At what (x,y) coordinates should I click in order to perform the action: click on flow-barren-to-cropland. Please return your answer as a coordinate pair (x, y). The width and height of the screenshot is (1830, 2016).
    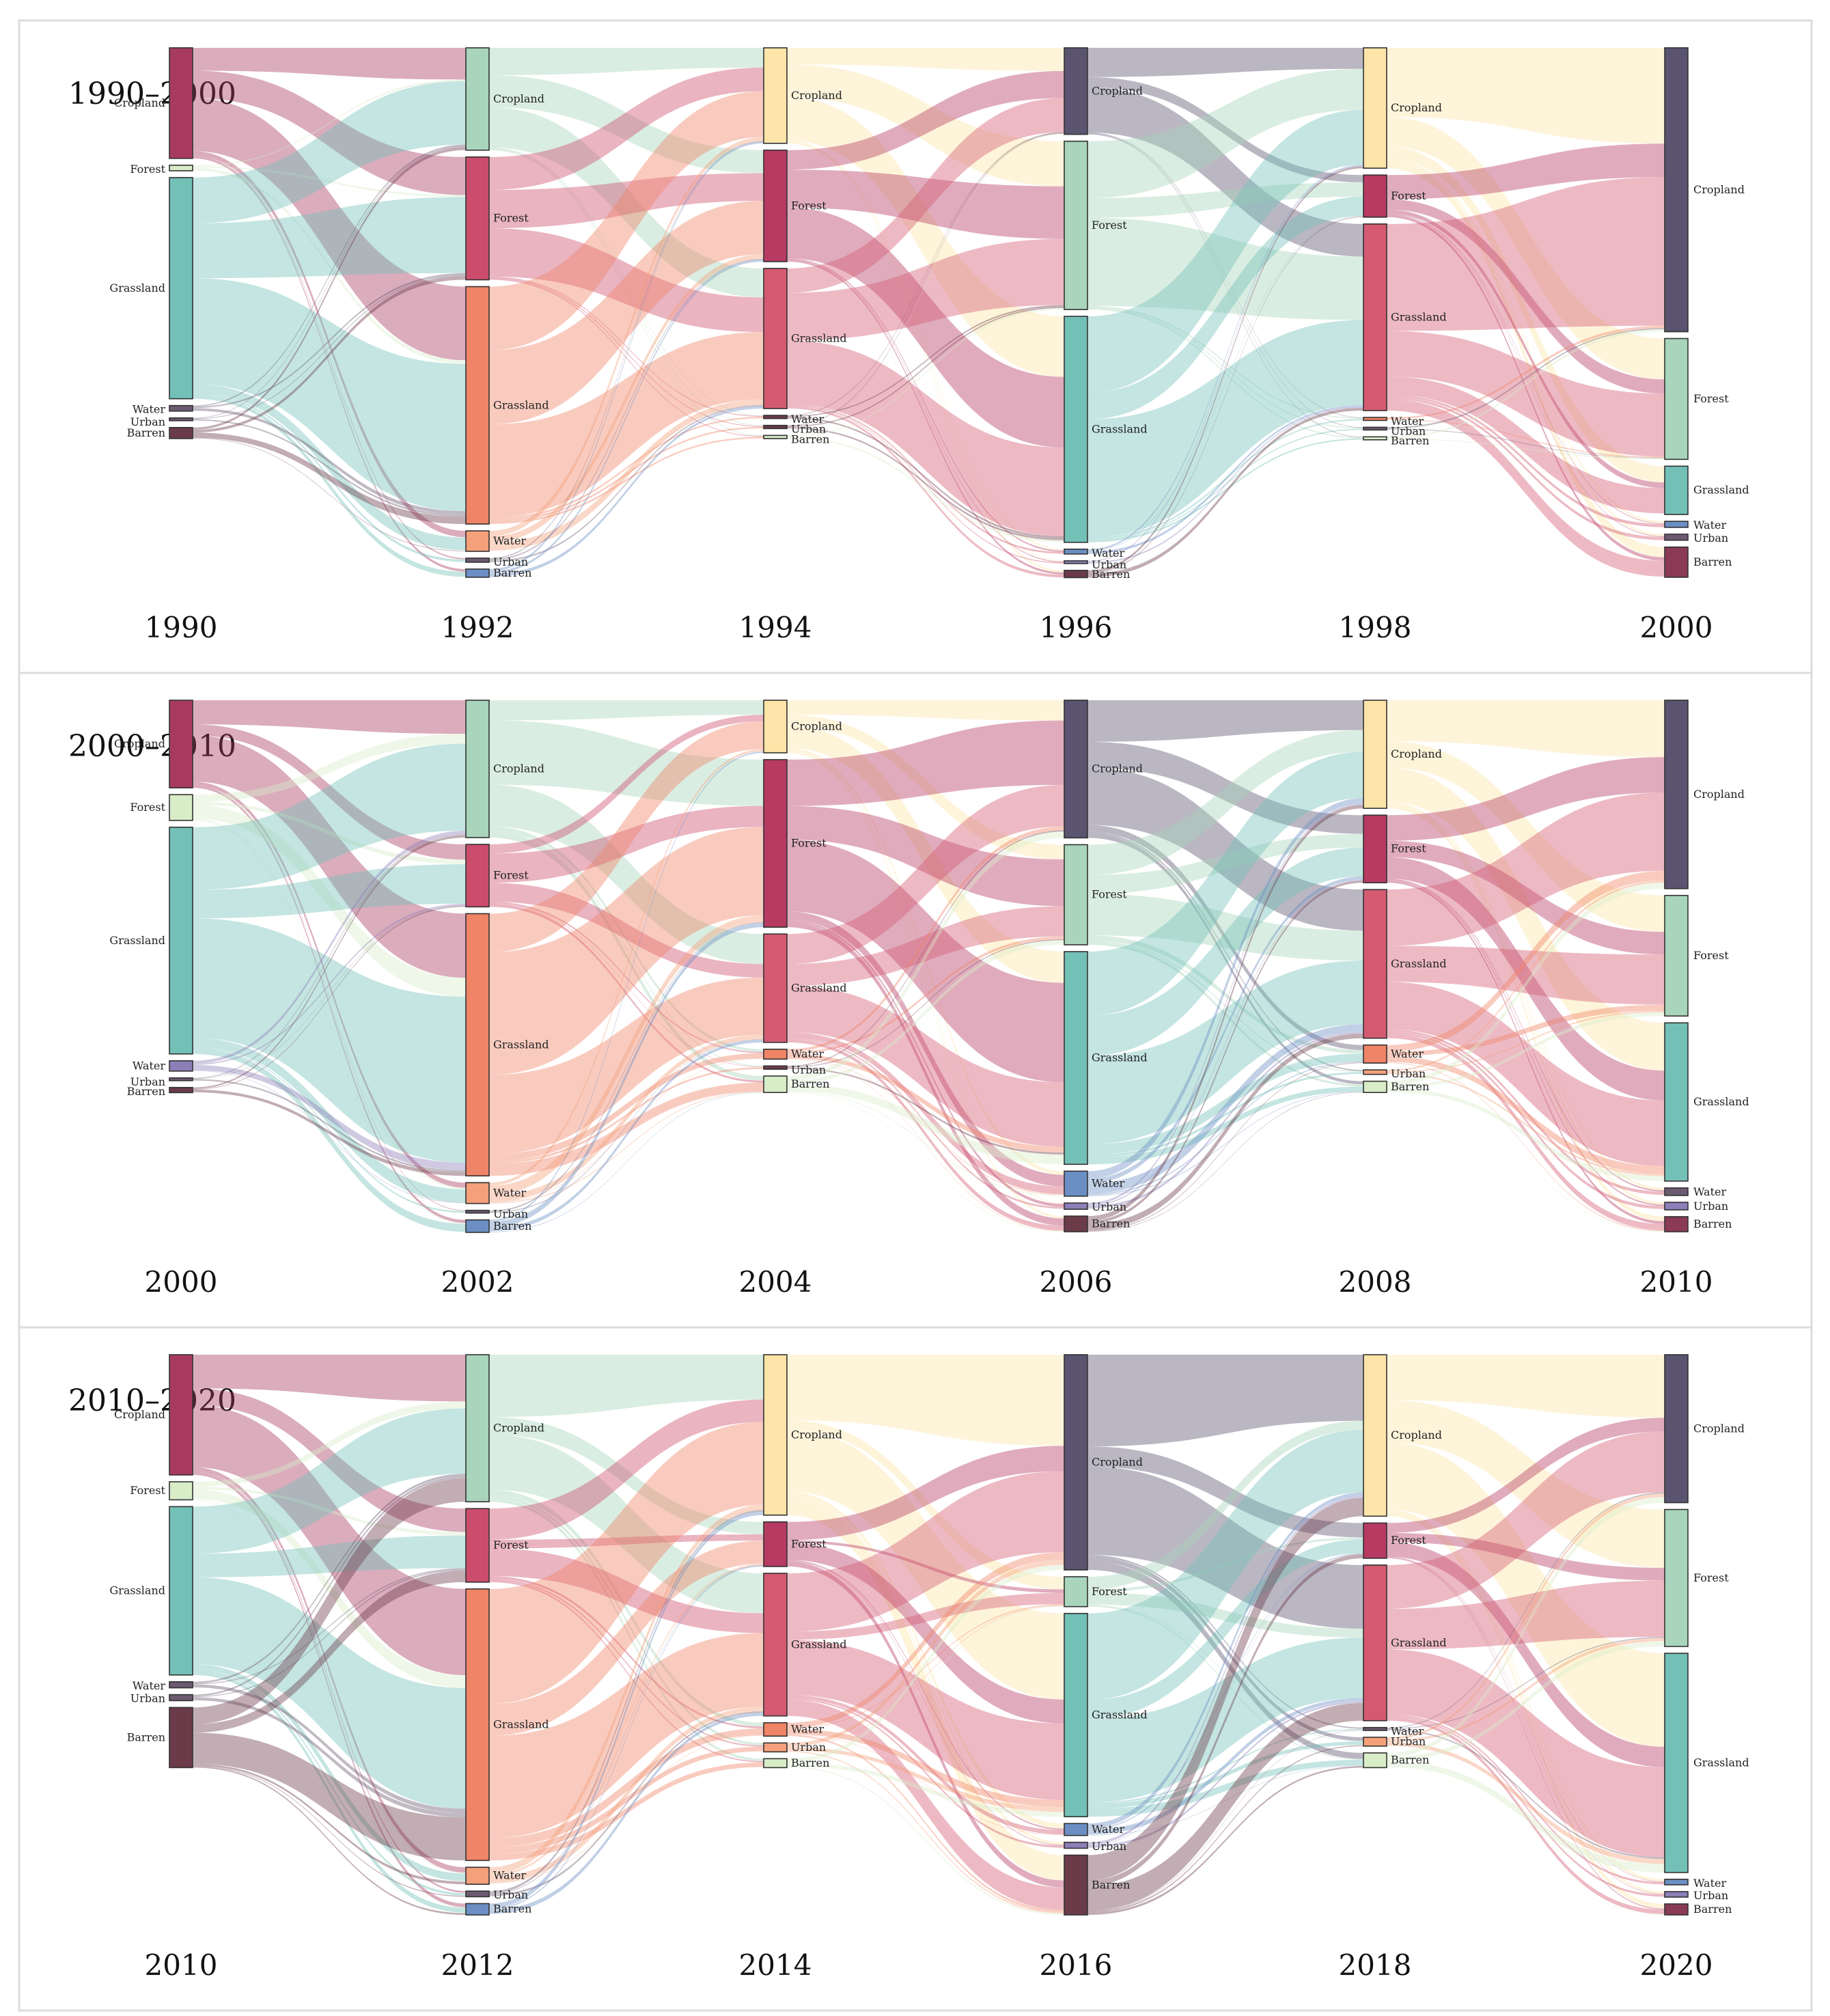
    Looking at the image, I should click on (626, 356).